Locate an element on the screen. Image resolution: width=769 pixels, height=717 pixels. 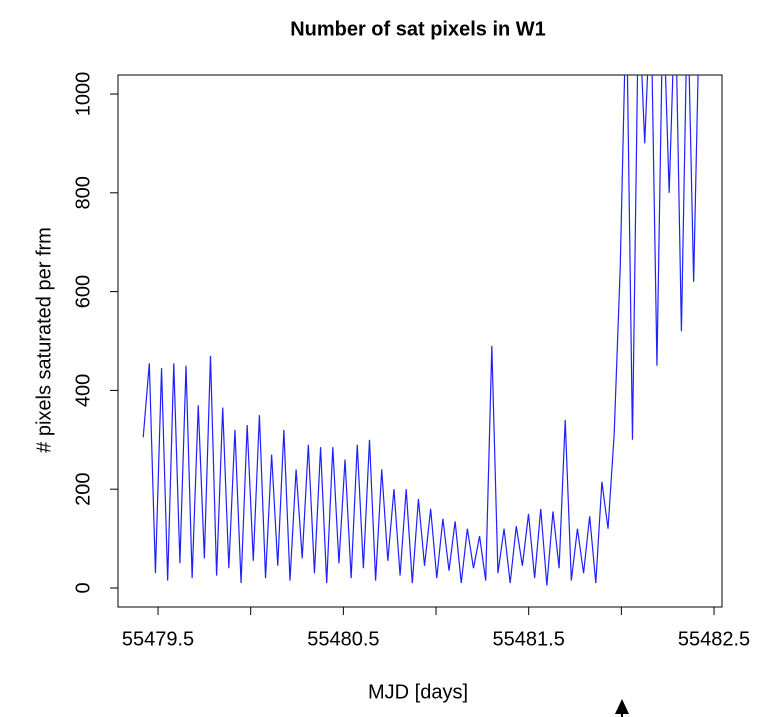
chart-title: Number of sat pixels in W1 is located at coordinates (418, 29).